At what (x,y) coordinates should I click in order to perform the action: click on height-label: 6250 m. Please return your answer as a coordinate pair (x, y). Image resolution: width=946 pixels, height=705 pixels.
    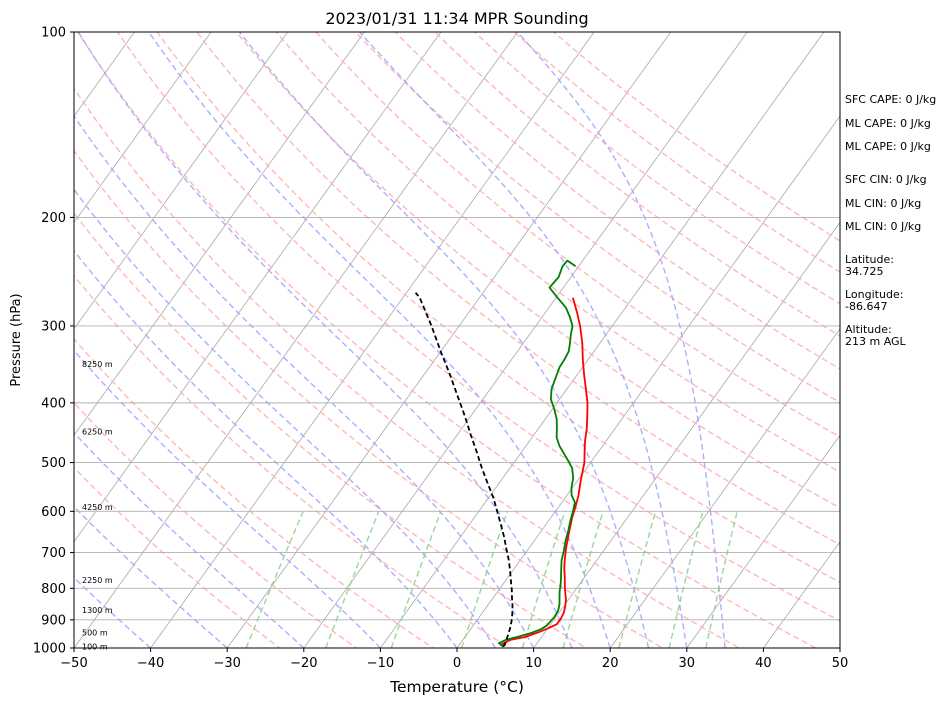
    Looking at the image, I should click on (97, 431).